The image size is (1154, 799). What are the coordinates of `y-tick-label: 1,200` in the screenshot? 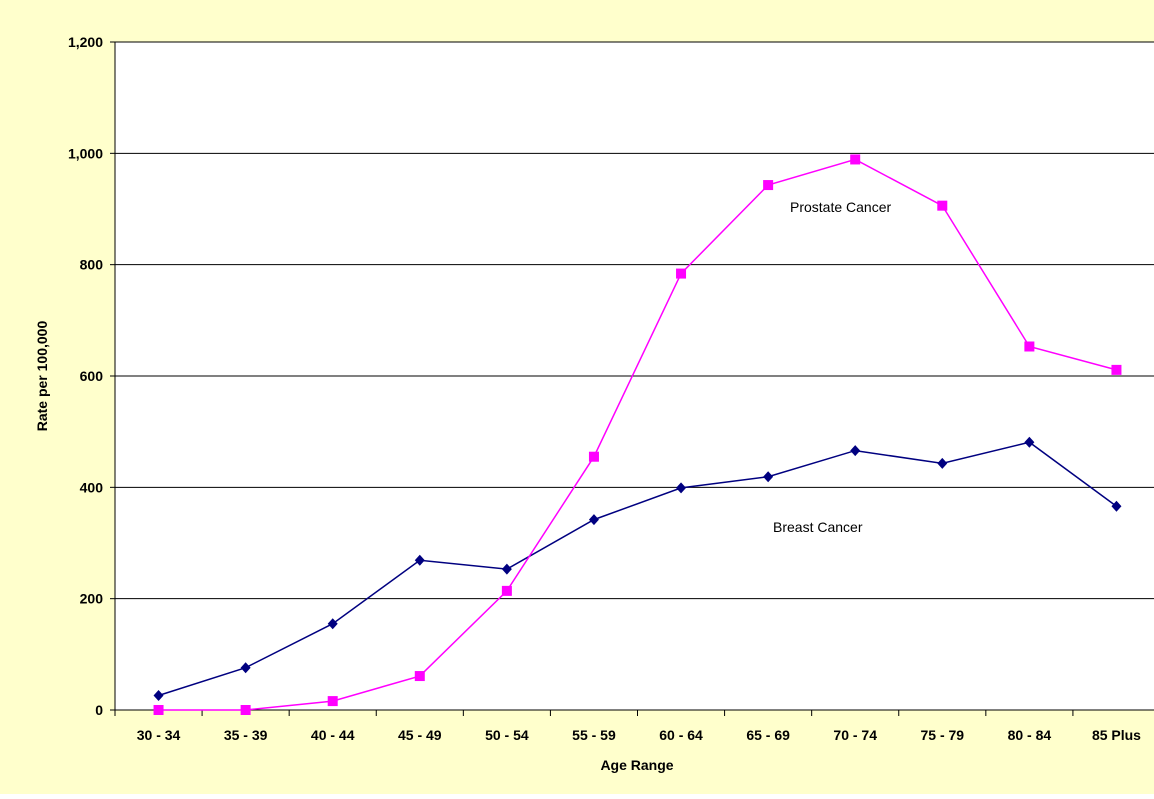 It's located at (85, 42).